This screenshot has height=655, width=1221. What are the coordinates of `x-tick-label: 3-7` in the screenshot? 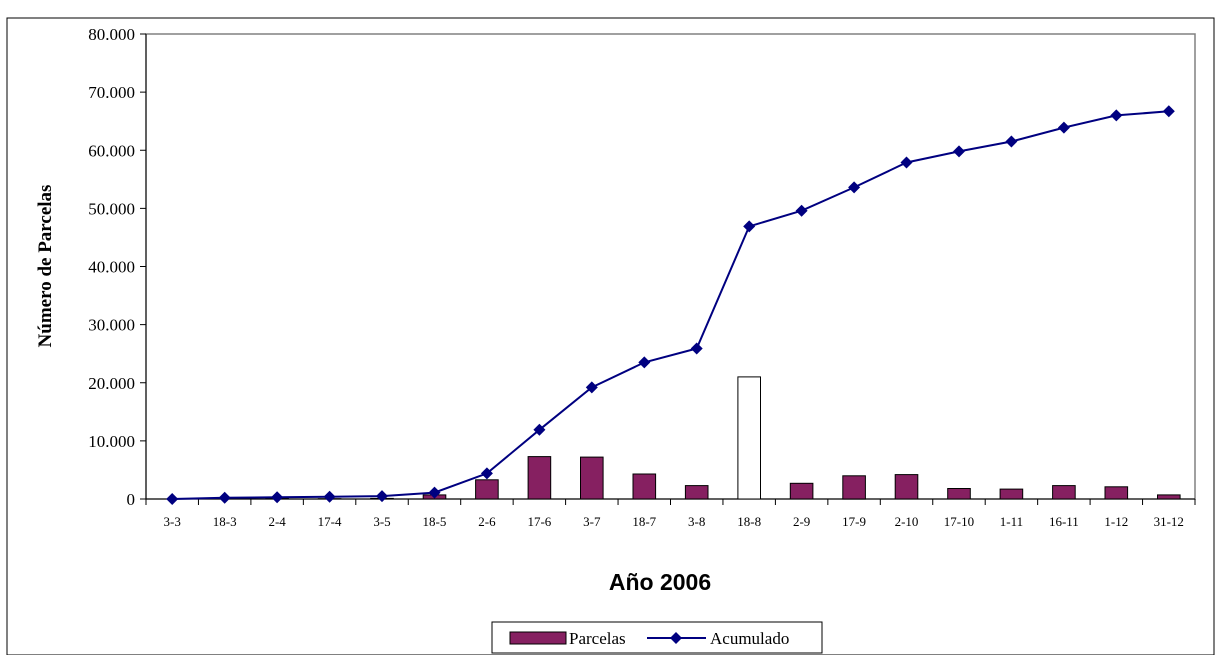 It's located at (592, 521).